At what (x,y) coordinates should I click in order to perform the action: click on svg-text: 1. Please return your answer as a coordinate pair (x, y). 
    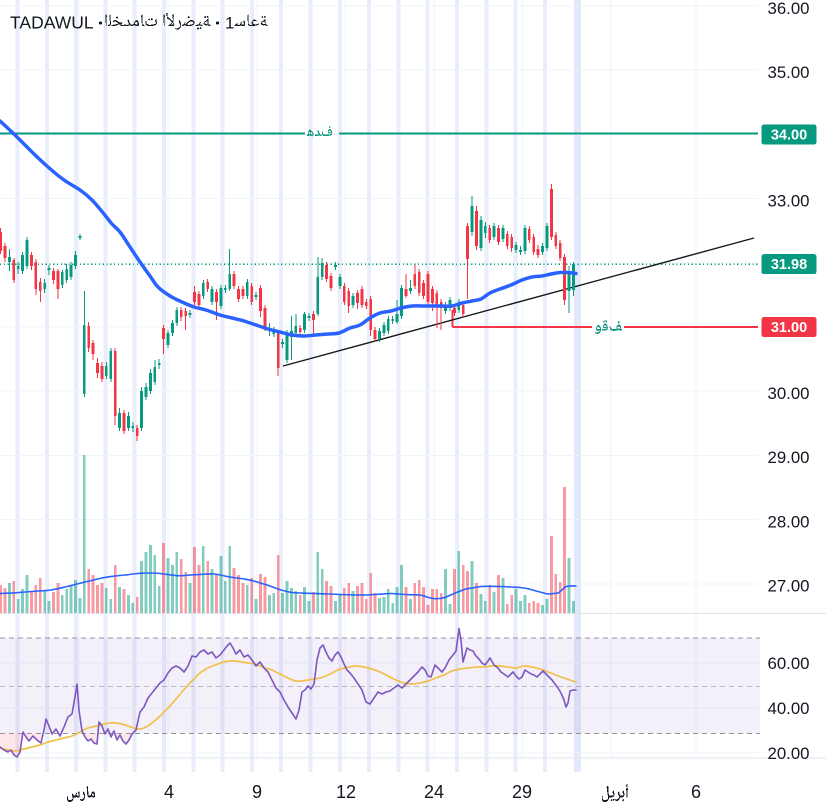
    Looking at the image, I should click on (229, 23).